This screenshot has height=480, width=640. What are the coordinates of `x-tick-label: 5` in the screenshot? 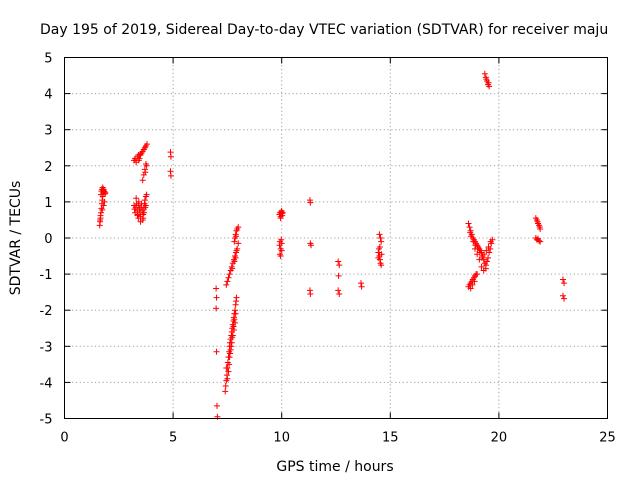 It's located at (173, 438).